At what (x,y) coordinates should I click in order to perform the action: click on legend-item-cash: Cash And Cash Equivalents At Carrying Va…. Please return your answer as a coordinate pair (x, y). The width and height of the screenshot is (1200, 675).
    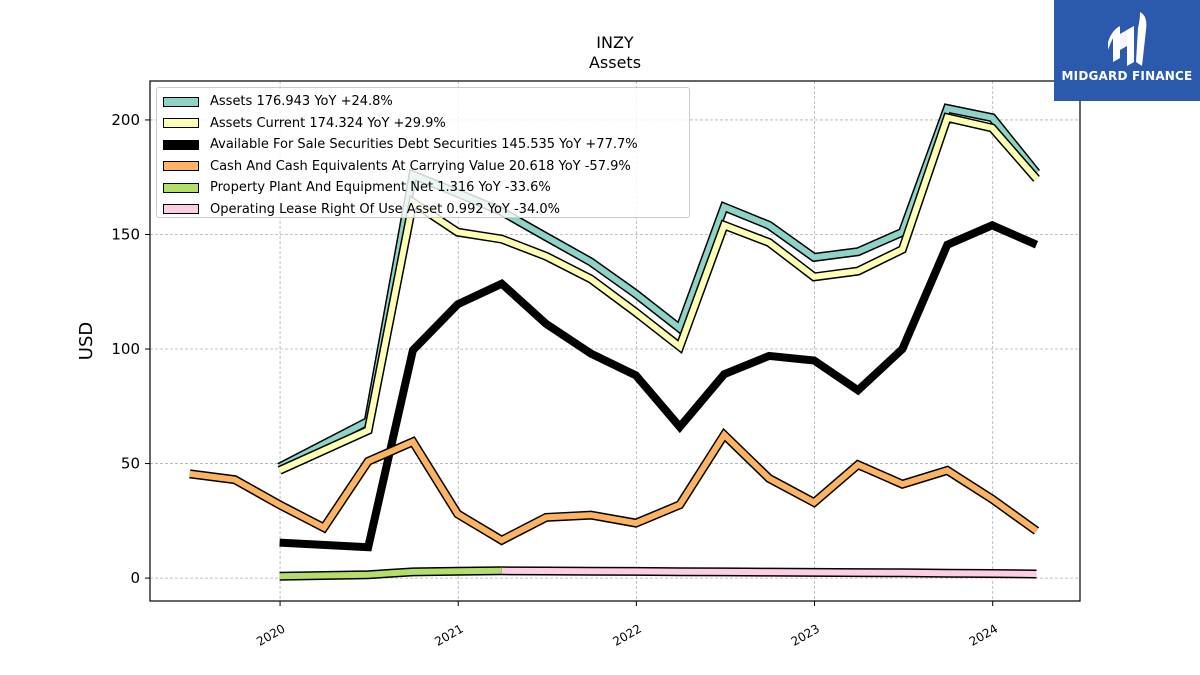
    Looking at the image, I should click on (423, 167).